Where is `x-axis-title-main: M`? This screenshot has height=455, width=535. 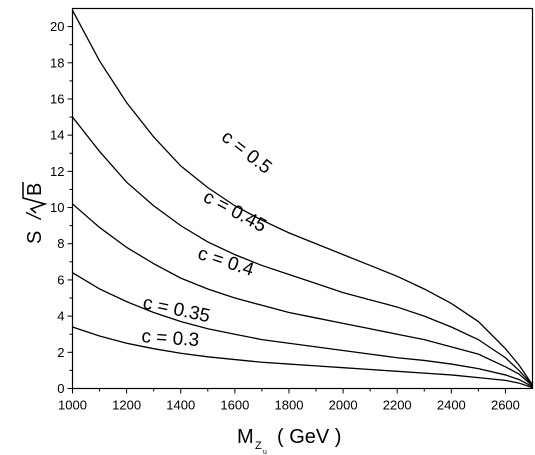
x-axis-title-main: M is located at coordinates (245, 437).